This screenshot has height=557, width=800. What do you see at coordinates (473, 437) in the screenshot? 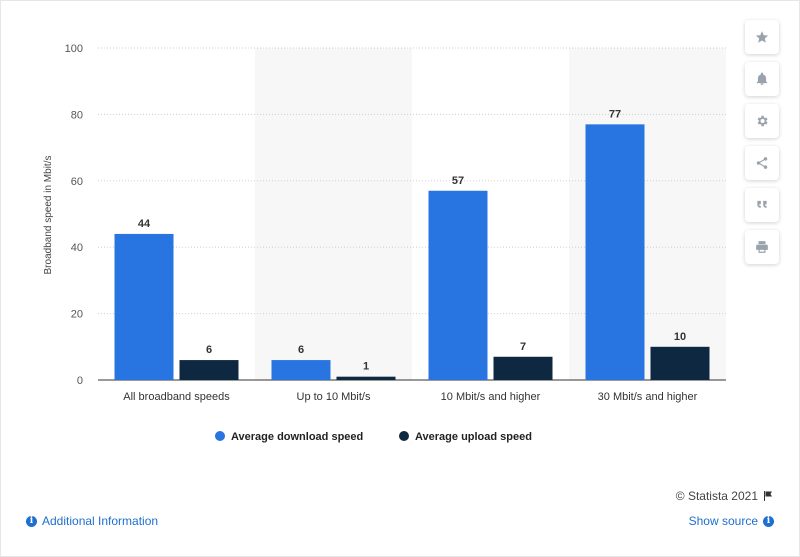
I see `legend-item: Average upload speed` at bounding box center [473, 437].